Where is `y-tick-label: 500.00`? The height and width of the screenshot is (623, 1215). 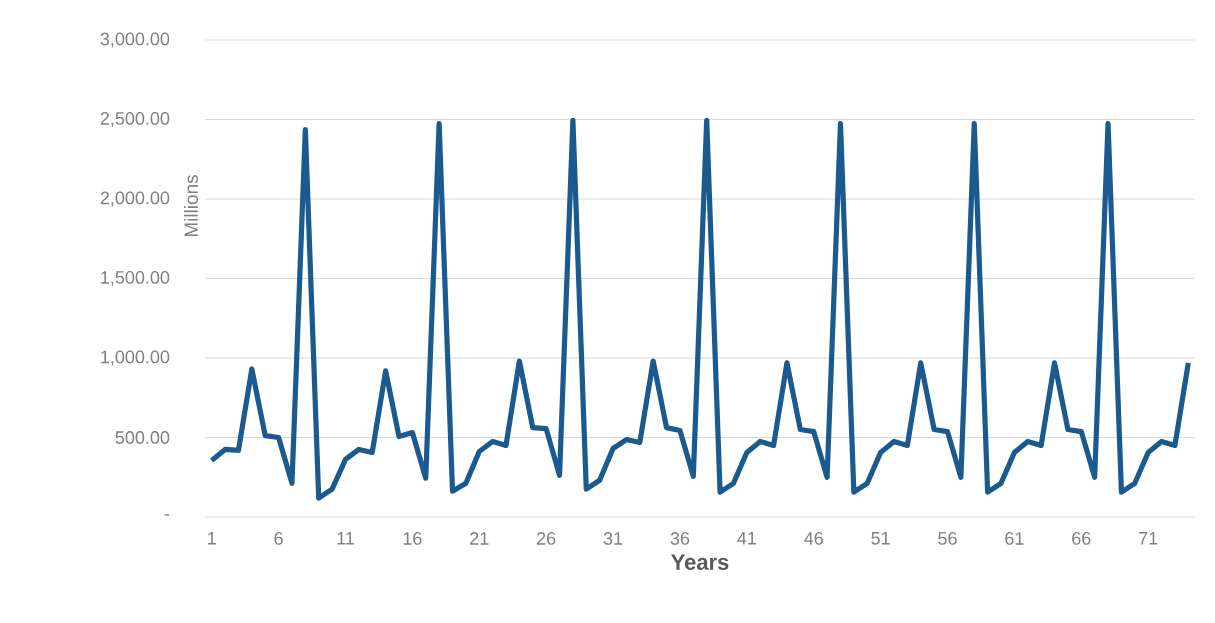 y-tick-label: 500.00 is located at coordinates (142, 437).